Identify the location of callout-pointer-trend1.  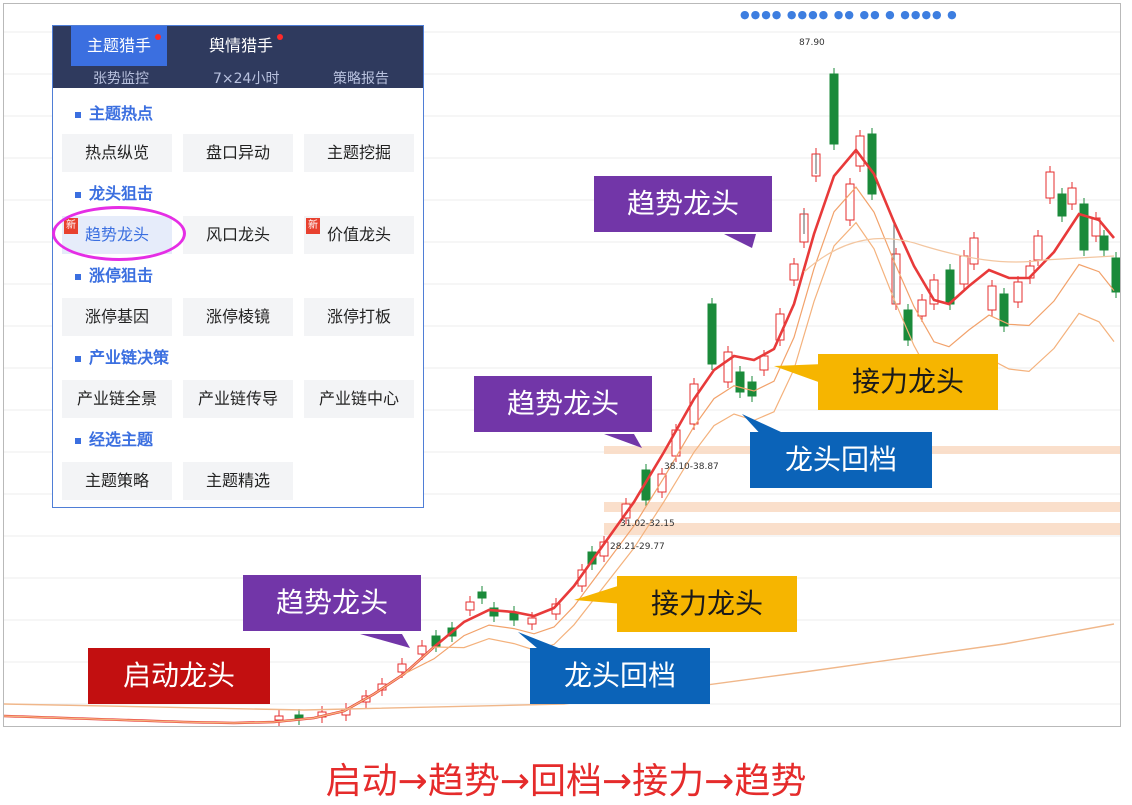
(385, 641).